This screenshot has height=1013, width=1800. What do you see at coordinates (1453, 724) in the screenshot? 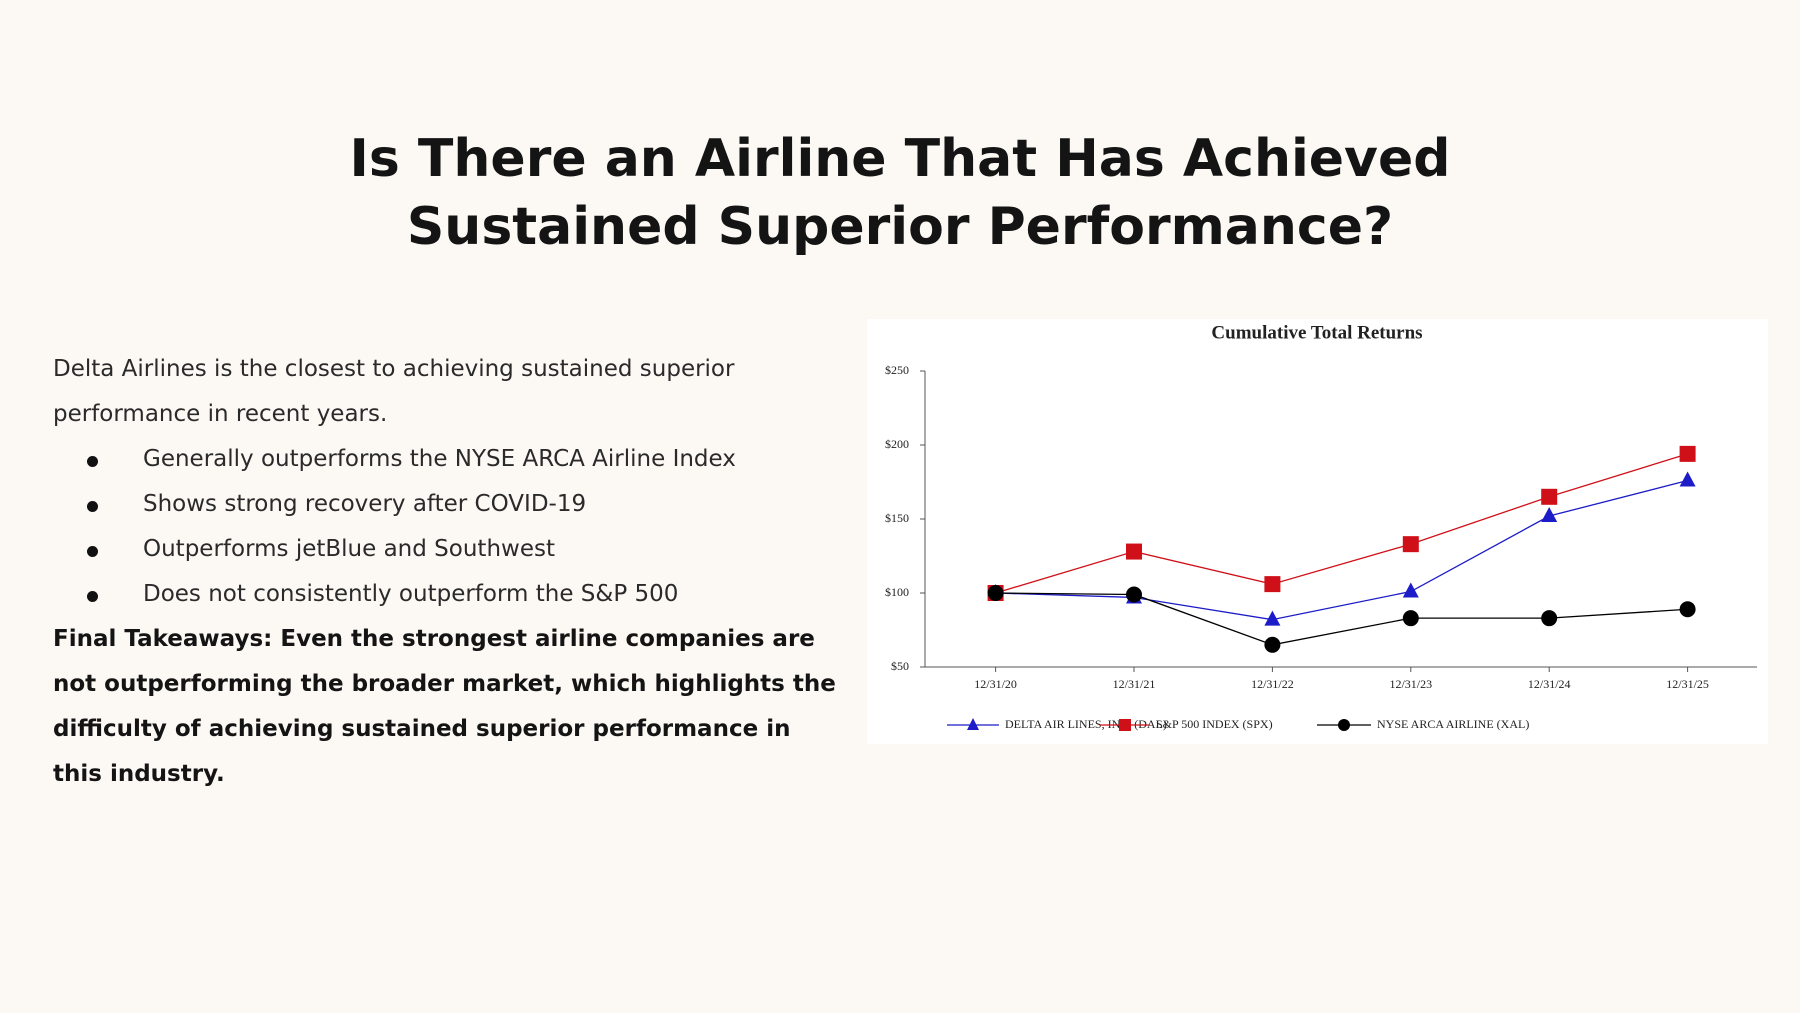
I see `legend-label: NYSE ARCA AIRLINE (XAL)` at bounding box center [1453, 724].